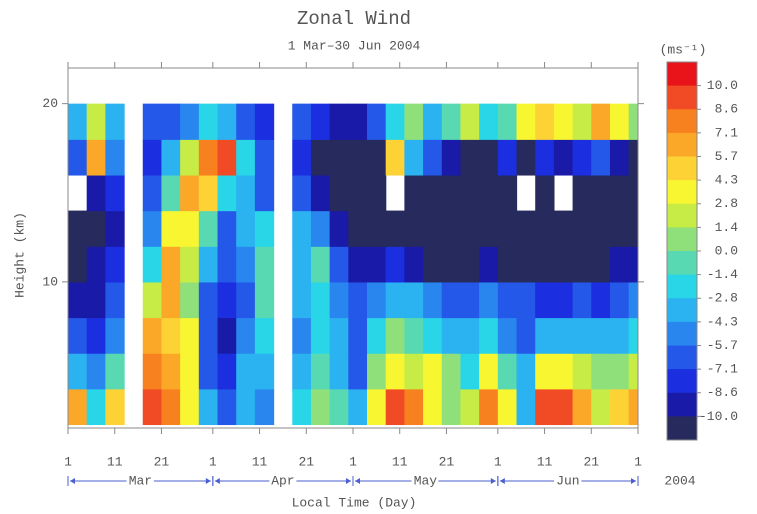 The image size is (757, 514). Describe the element at coordinates (426, 480) in the screenshot. I see `month-label: May` at that location.